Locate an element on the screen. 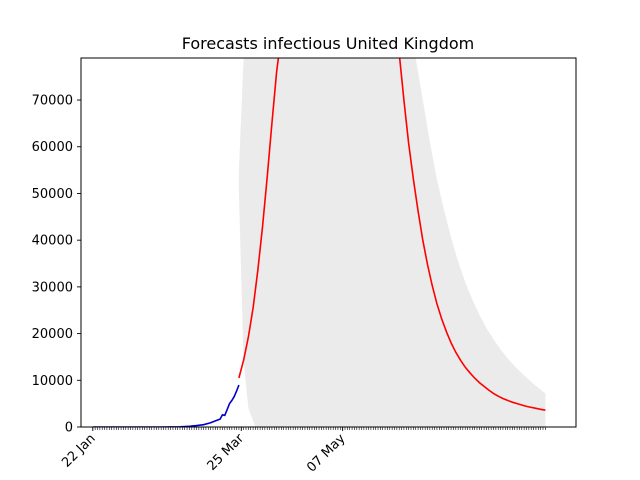 The image size is (640, 480). y-tick-label: 20000 is located at coordinates (52, 334).